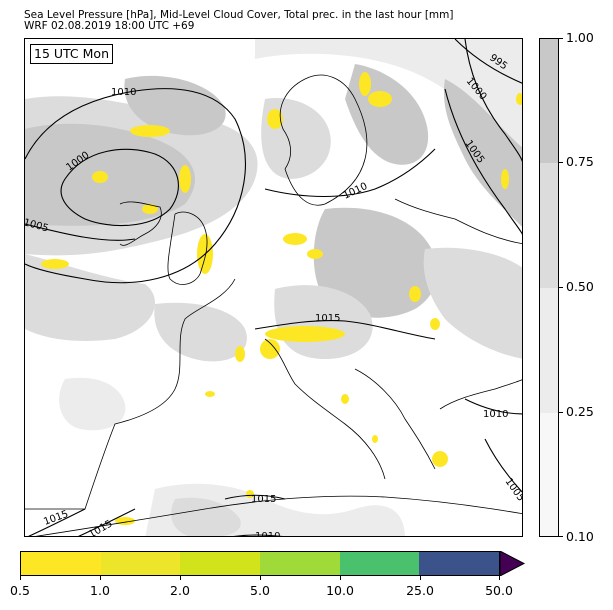 This screenshot has height=610, width=613. What do you see at coordinates (109, 26) in the screenshot?
I see `chart-title-line2: WRF 02.08.2019 18:00 UTC +69` at bounding box center [109, 26].